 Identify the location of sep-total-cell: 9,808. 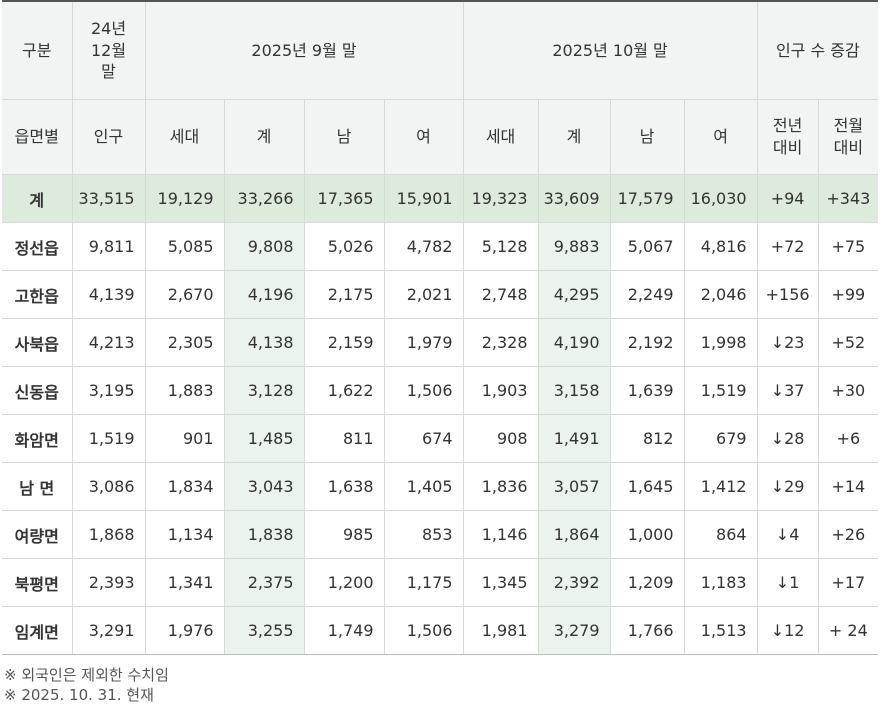
(264, 246).